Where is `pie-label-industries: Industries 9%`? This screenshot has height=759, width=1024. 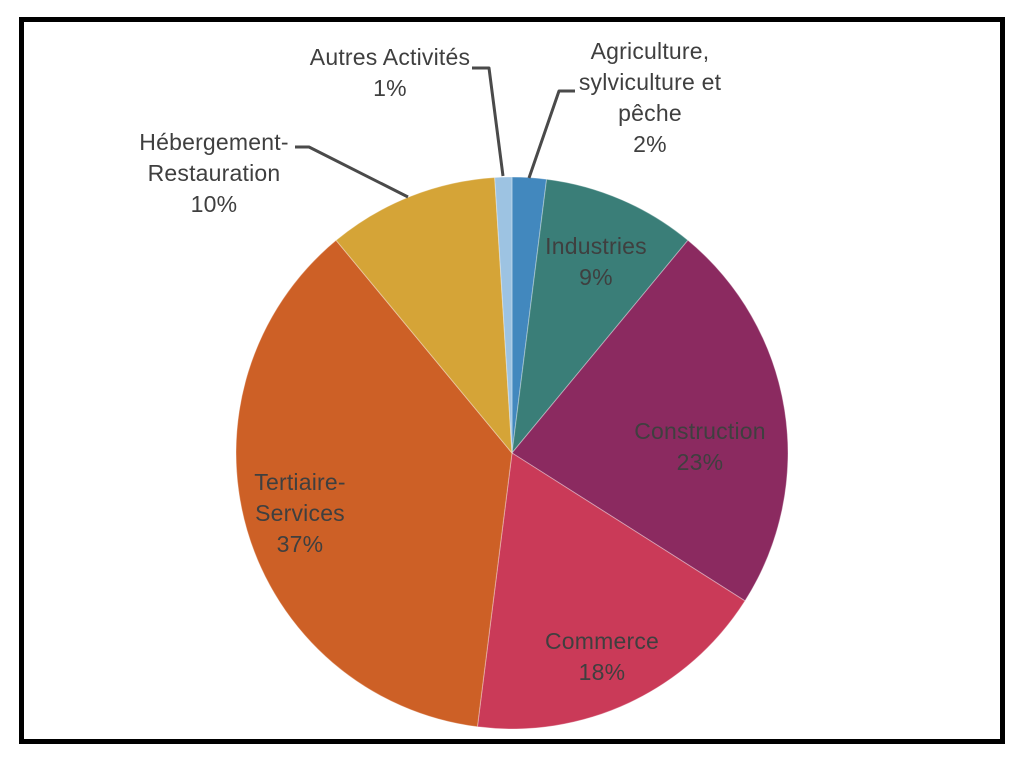
pie-label-industries: Industries 9% is located at coordinates (596, 262).